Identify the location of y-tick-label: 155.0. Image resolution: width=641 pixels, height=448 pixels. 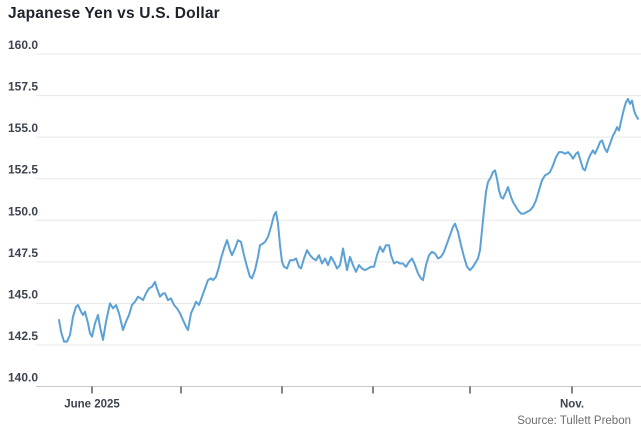
(23, 128).